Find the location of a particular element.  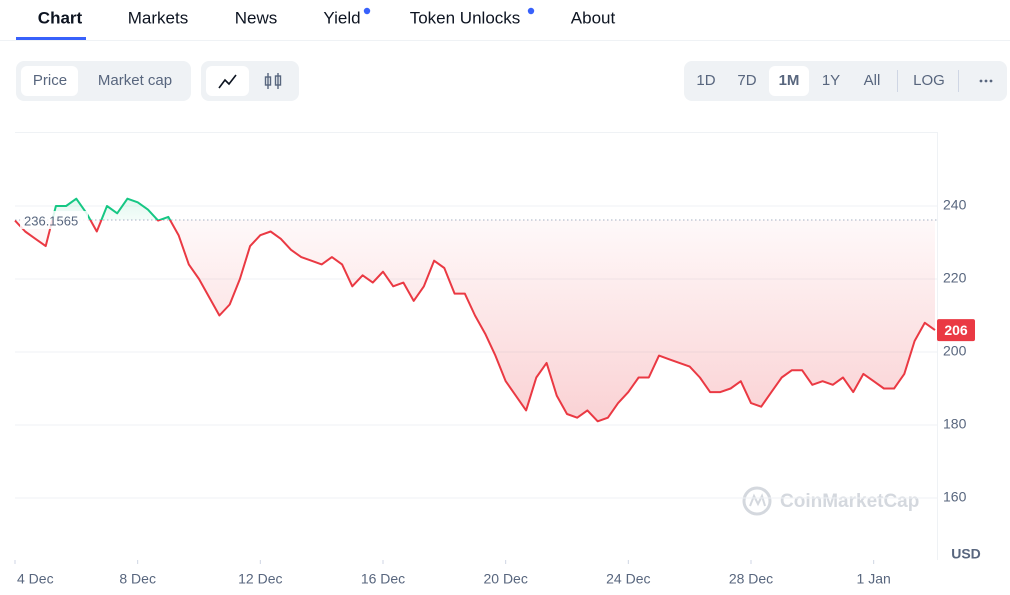

x-tick-label: 24 Dec is located at coordinates (628, 579).